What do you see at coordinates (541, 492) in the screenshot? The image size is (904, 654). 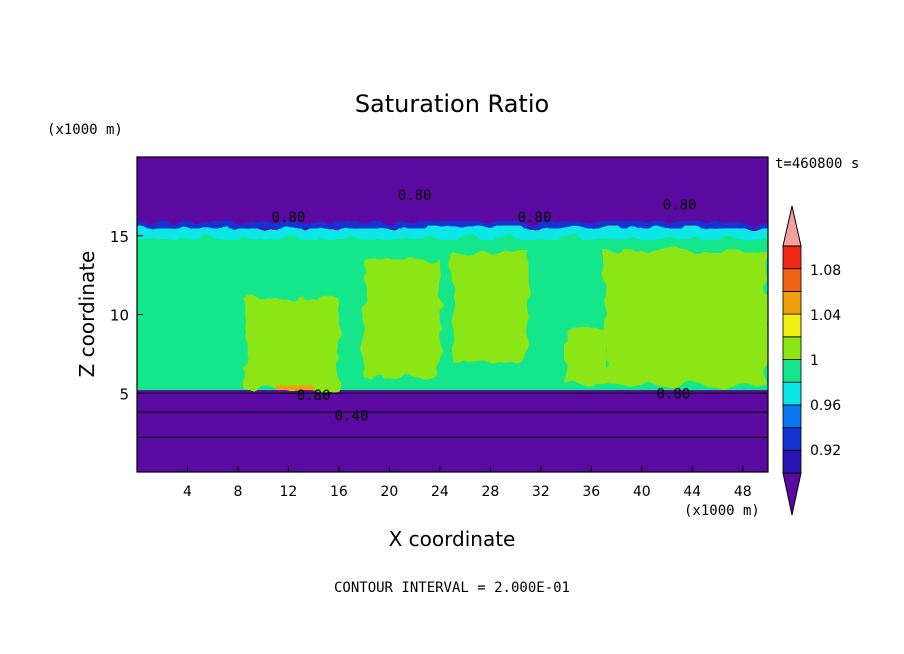 I see `x-tick-label-7: 32` at bounding box center [541, 492].